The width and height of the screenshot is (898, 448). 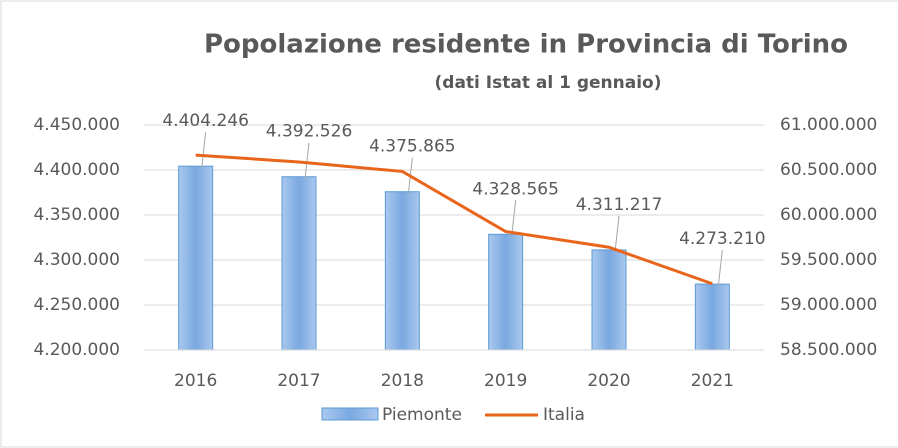 What do you see at coordinates (828, 215) in the screenshot?
I see `y2-tick-label: 60.000.000` at bounding box center [828, 215].